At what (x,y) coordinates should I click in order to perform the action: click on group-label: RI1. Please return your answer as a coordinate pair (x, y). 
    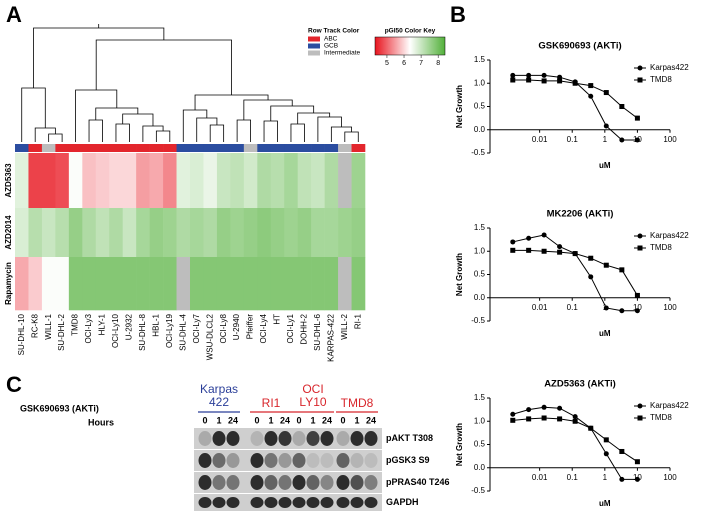
    Looking at the image, I should click on (271, 403).